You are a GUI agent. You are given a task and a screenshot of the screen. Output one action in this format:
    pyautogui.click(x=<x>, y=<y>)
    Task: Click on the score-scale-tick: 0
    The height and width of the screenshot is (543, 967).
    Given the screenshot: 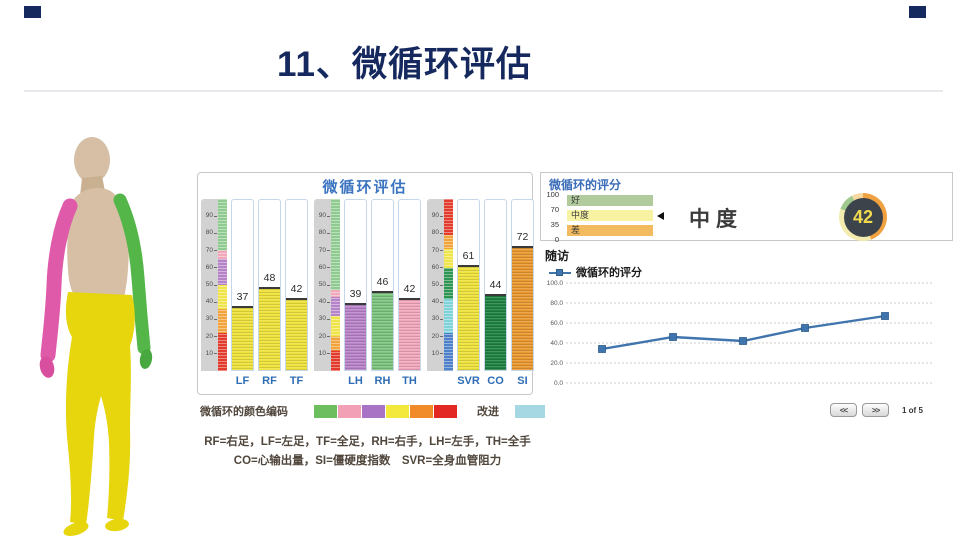 What is the action you would take?
    pyautogui.click(x=556, y=239)
    